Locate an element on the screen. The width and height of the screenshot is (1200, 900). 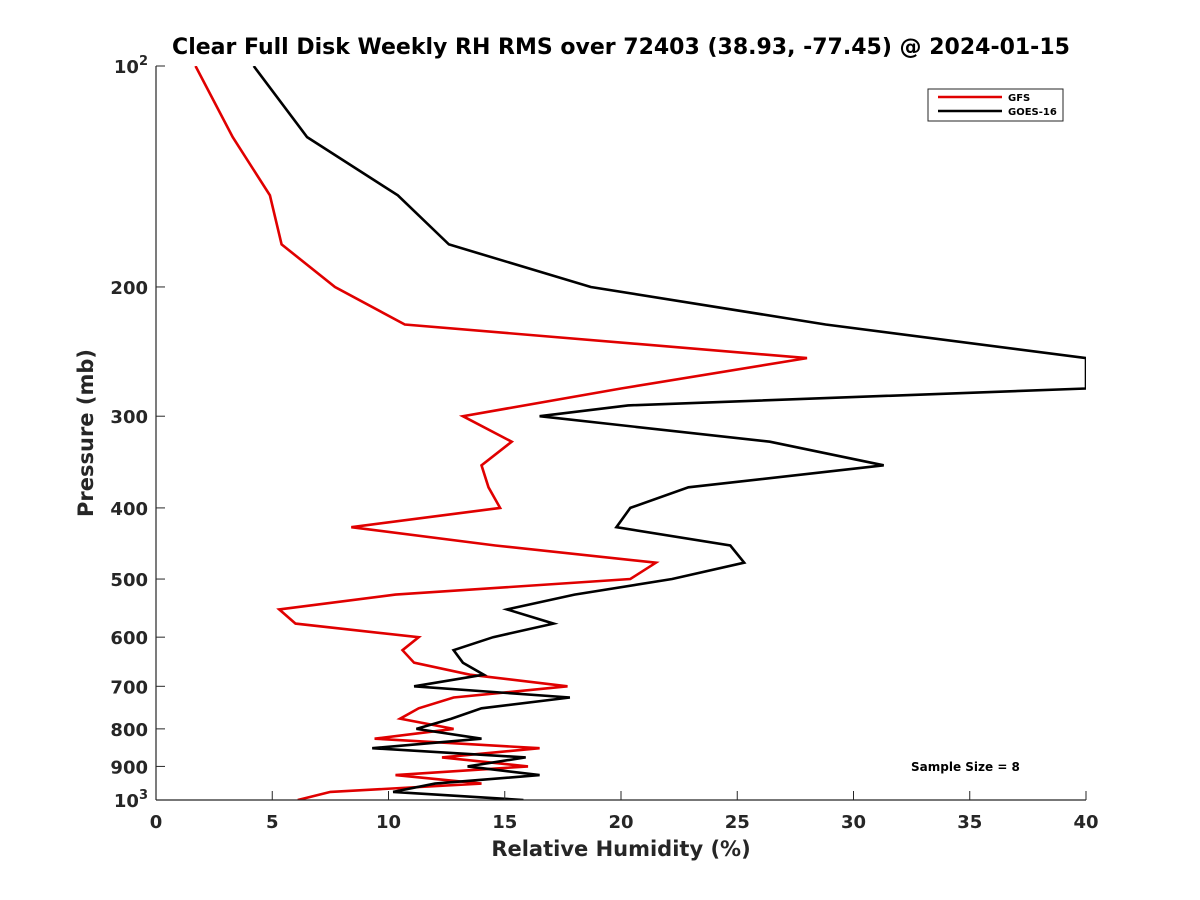
legend-box is located at coordinates (995, 105).